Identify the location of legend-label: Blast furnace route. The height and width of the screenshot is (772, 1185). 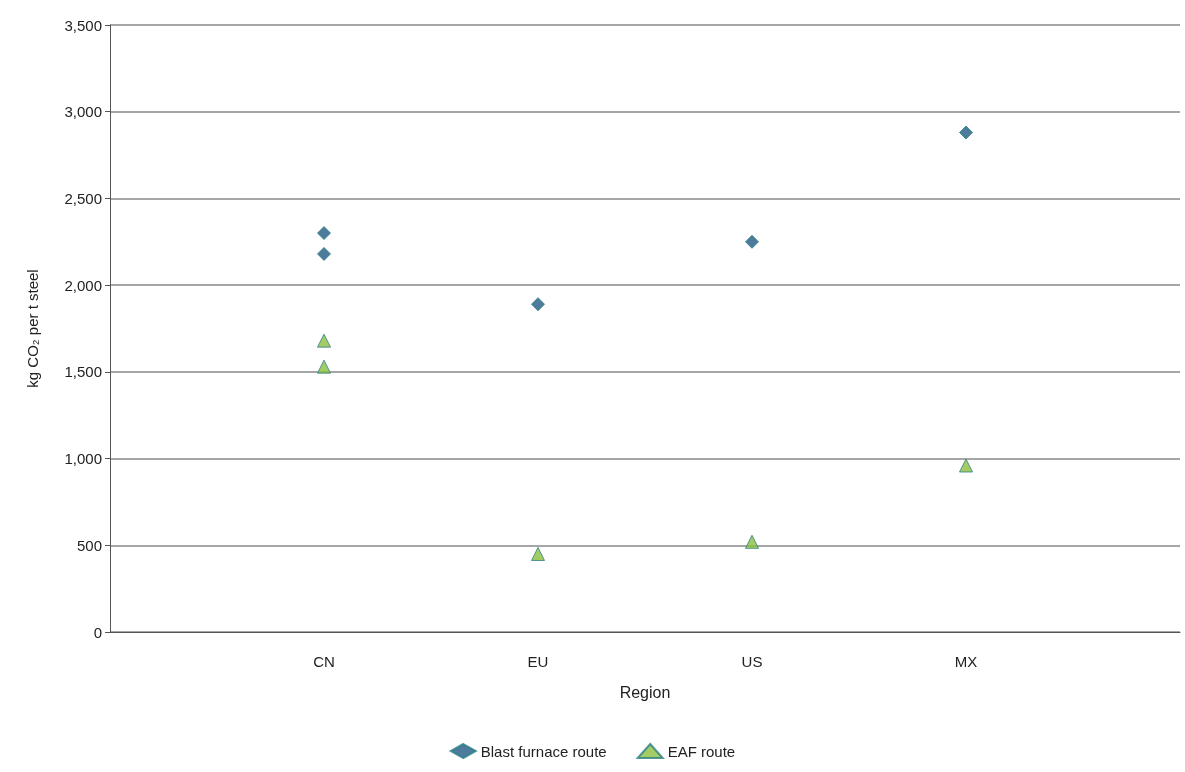
(543, 751).